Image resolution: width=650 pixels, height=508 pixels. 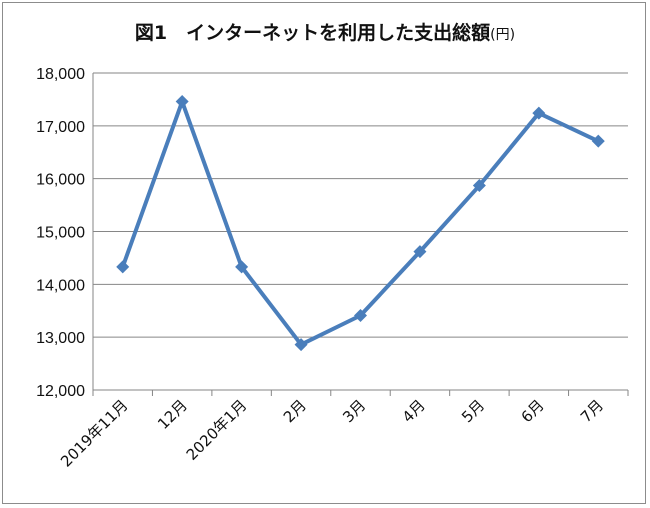 What do you see at coordinates (354, 411) in the screenshot?
I see `x-tick-label: 3月` at bounding box center [354, 411].